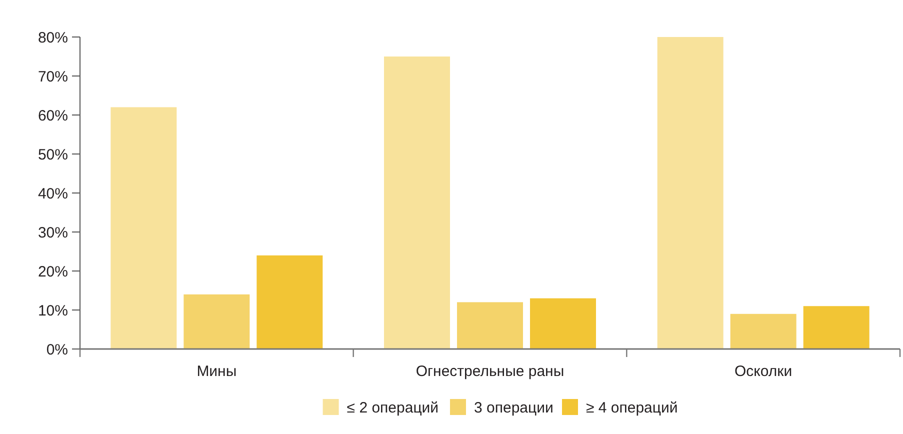 The height and width of the screenshot is (434, 903). Describe the element at coordinates (53, 115) in the screenshot. I see `y-tick-label: 60%` at that location.